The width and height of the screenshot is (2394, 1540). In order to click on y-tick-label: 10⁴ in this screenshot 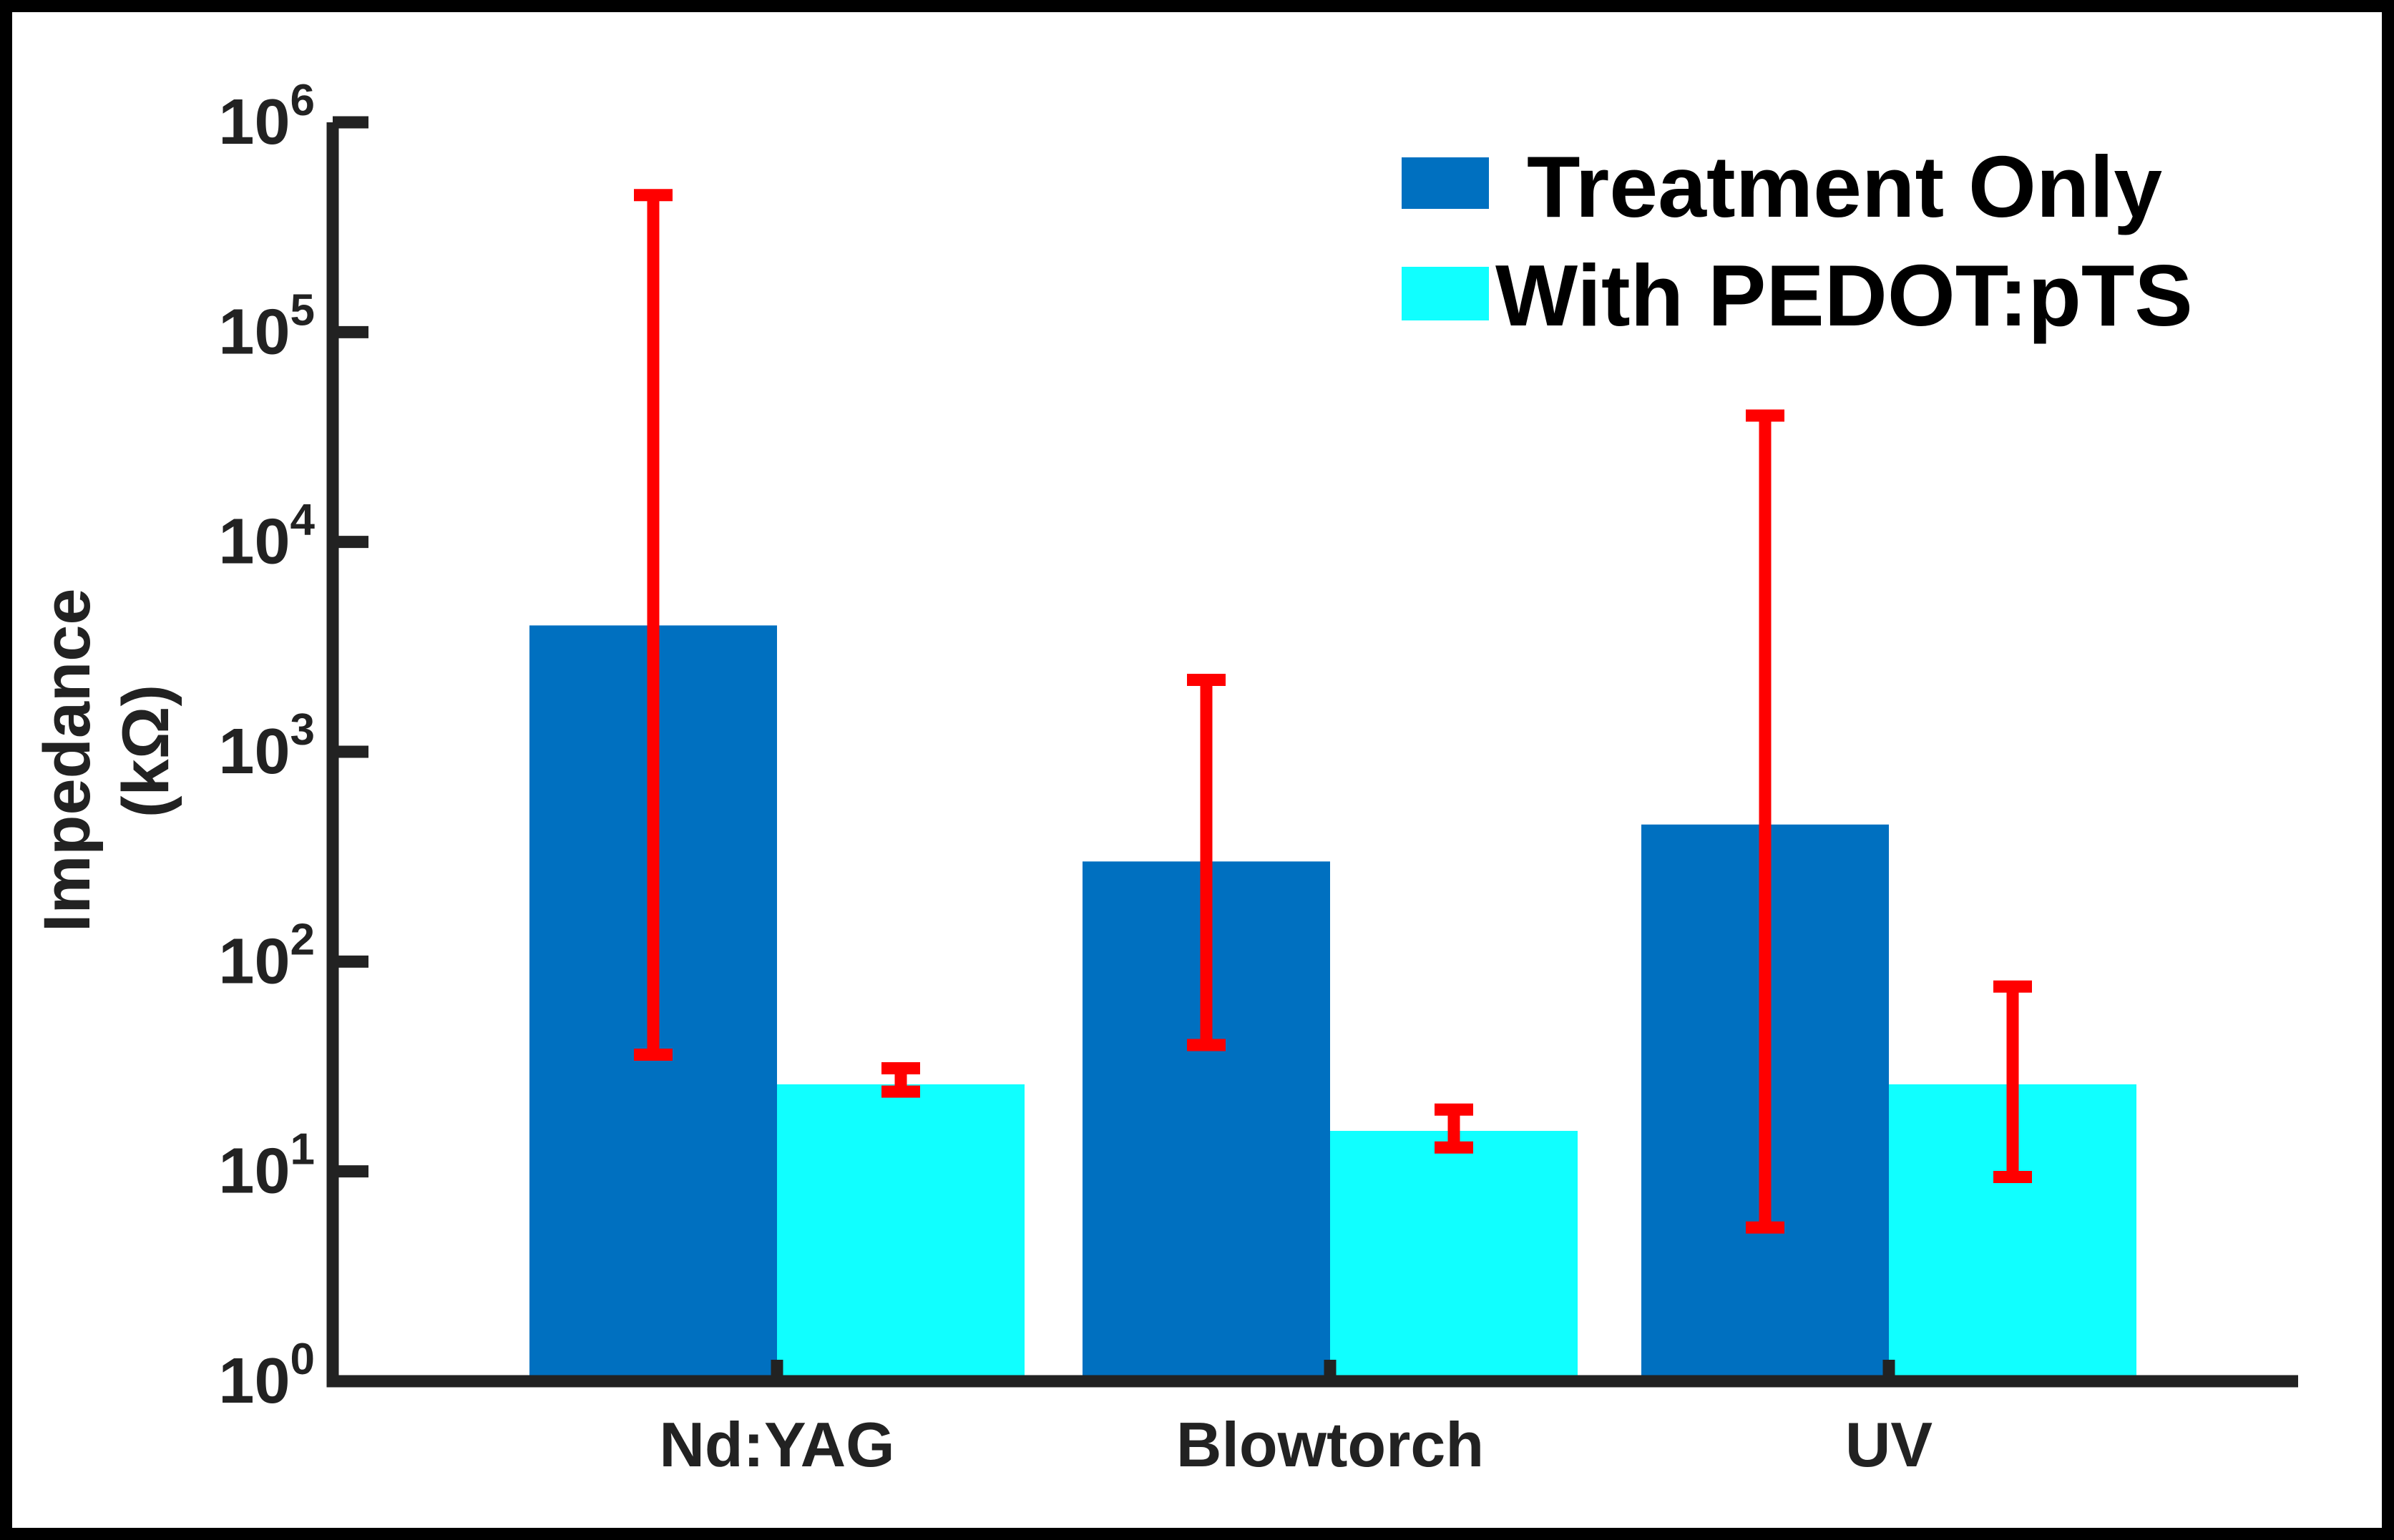, I will do `click(266, 537)`.